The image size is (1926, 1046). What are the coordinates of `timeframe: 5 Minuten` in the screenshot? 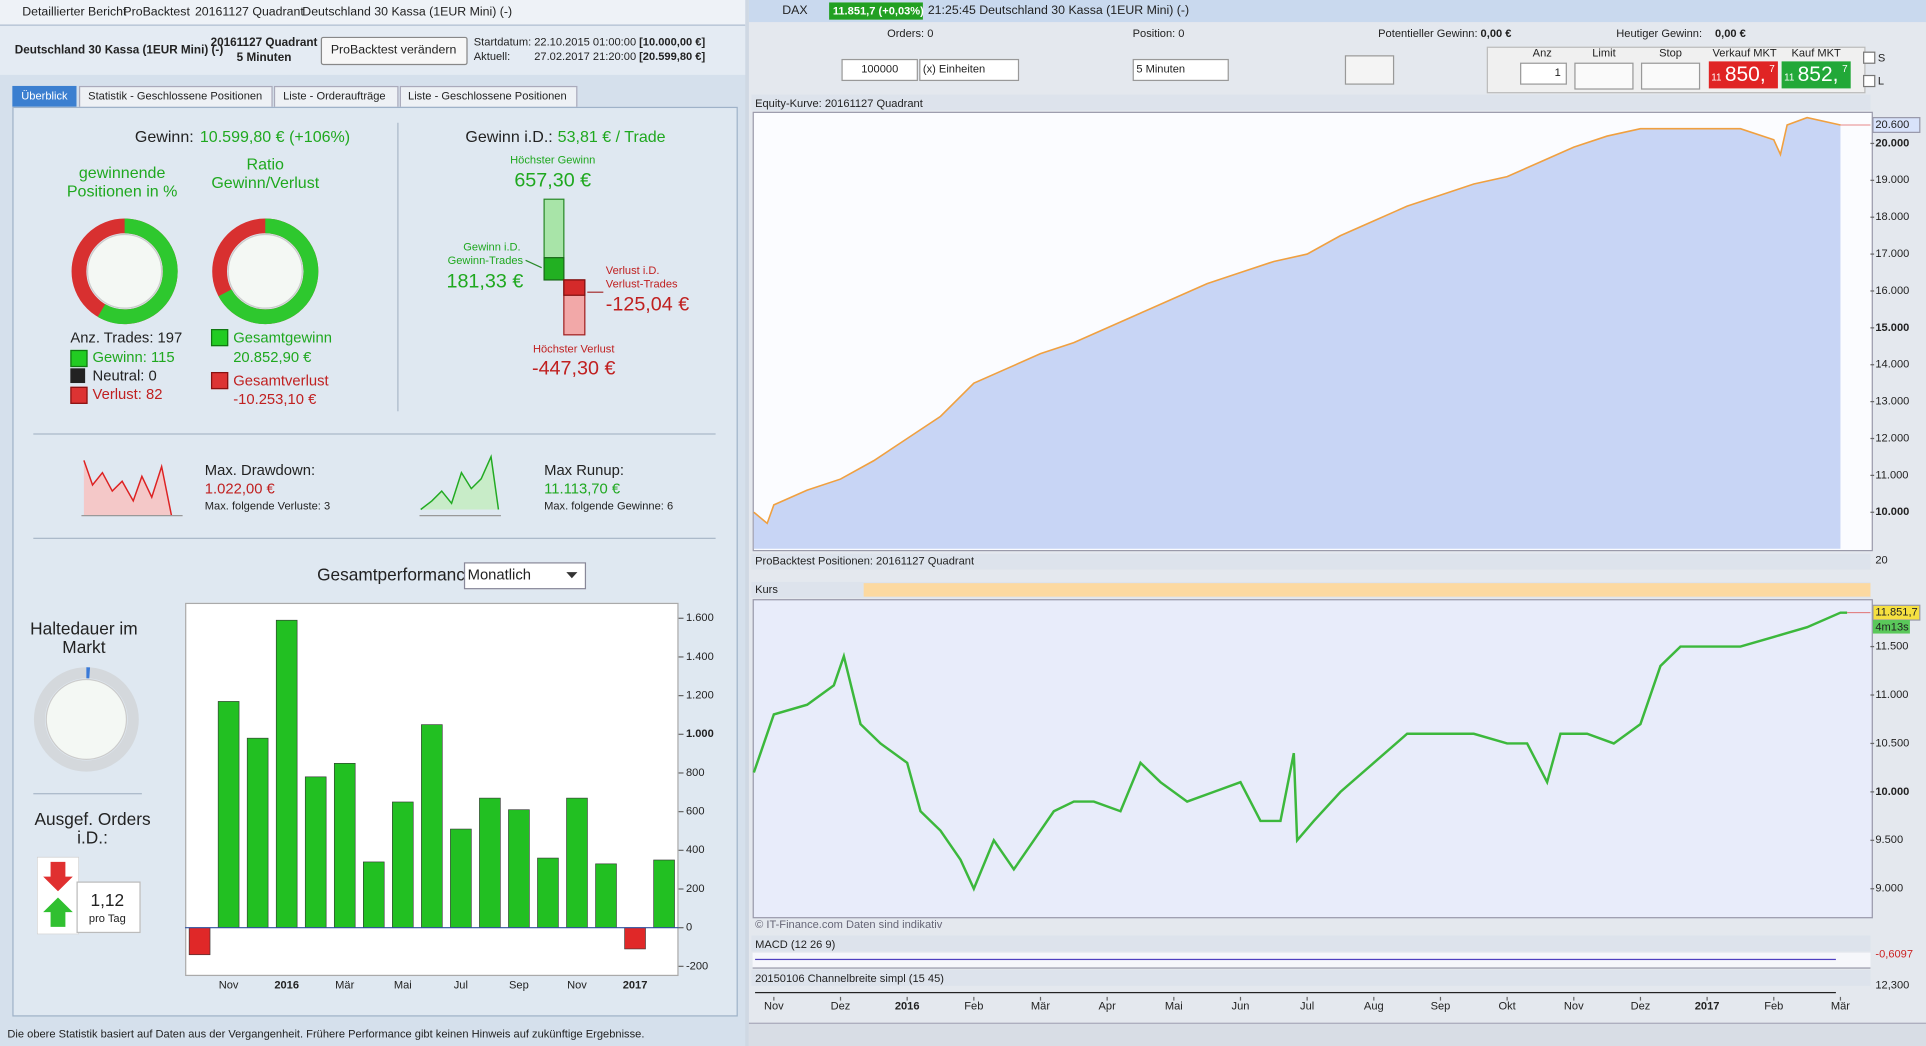 It's located at (264, 57).